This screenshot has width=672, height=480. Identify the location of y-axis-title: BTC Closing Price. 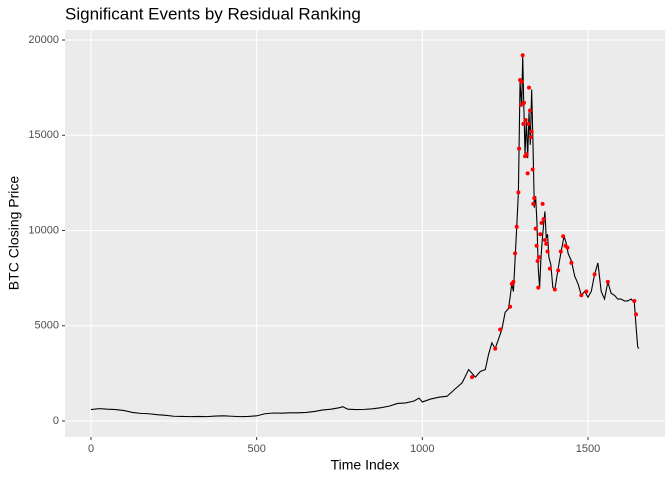
(14, 233).